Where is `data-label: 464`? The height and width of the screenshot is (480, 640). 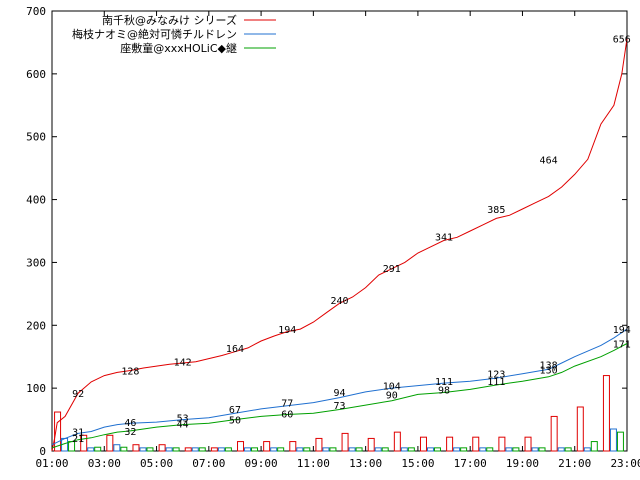 data-label: 464 is located at coordinates (549, 160).